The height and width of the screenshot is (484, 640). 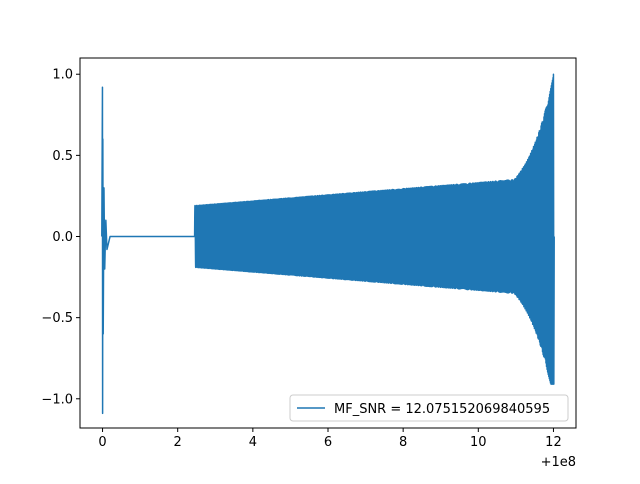 I want to click on y-tick-label: 0.5, so click(x=62, y=156).